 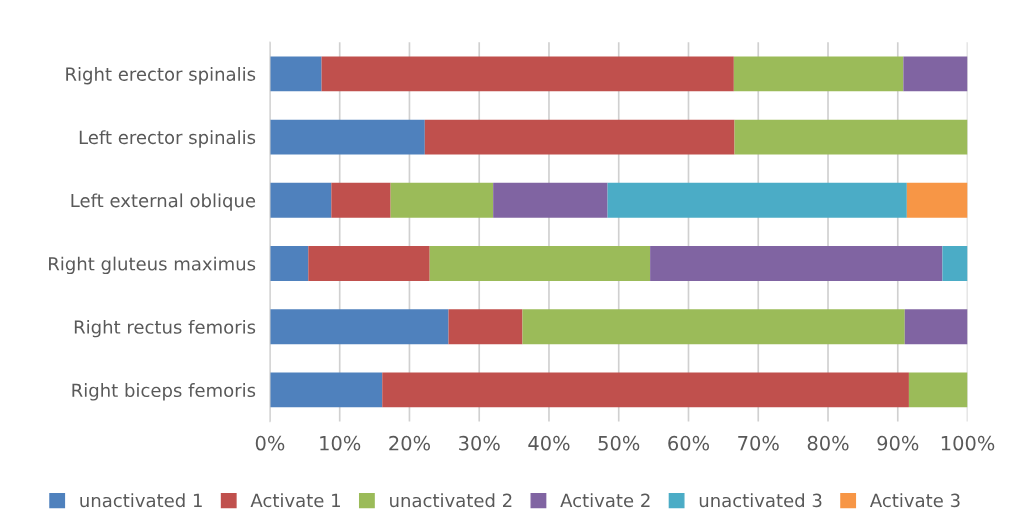 I want to click on legend-label: unactivated 1, so click(x=141, y=500).